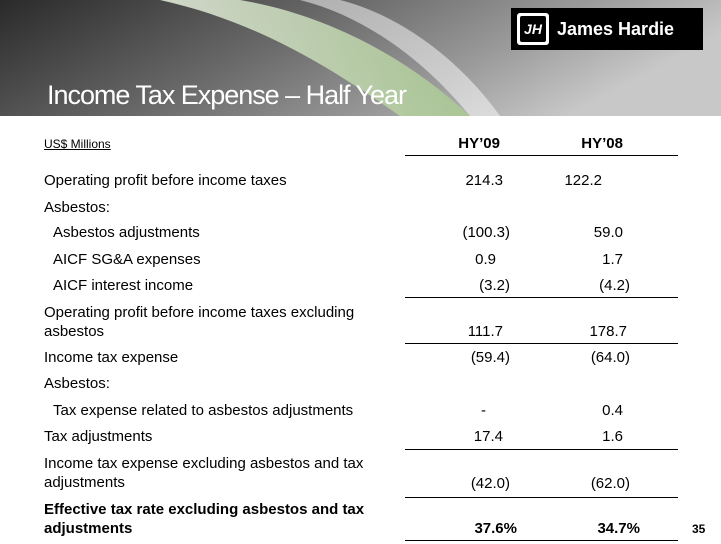  What do you see at coordinates (485, 259) in the screenshot?
I see `cell: 0.9` at bounding box center [485, 259].